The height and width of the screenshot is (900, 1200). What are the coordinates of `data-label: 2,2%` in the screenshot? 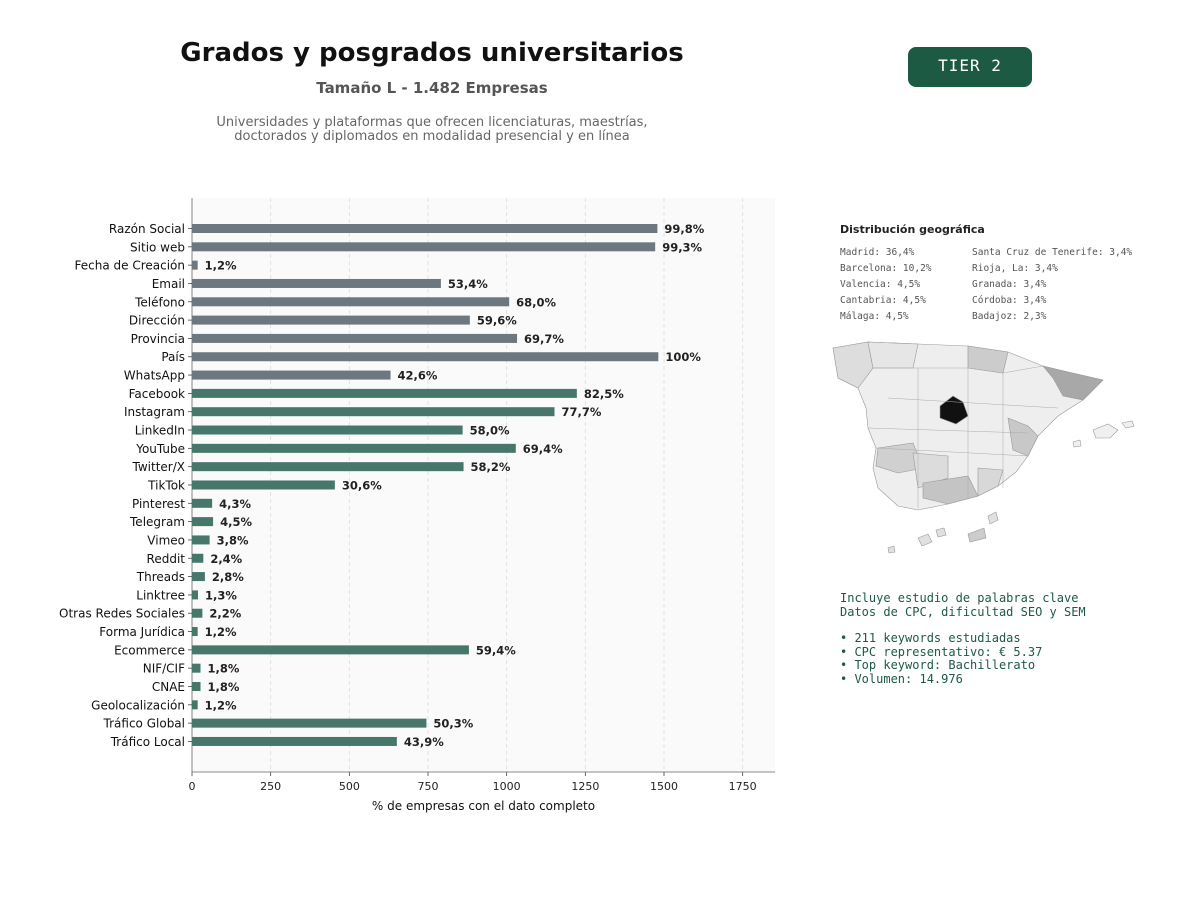 It's located at (225, 614).